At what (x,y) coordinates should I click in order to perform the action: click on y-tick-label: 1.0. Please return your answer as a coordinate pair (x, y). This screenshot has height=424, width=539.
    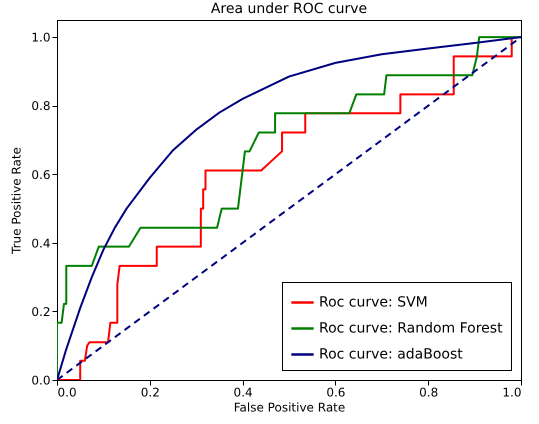
    Looking at the image, I should click on (40, 37).